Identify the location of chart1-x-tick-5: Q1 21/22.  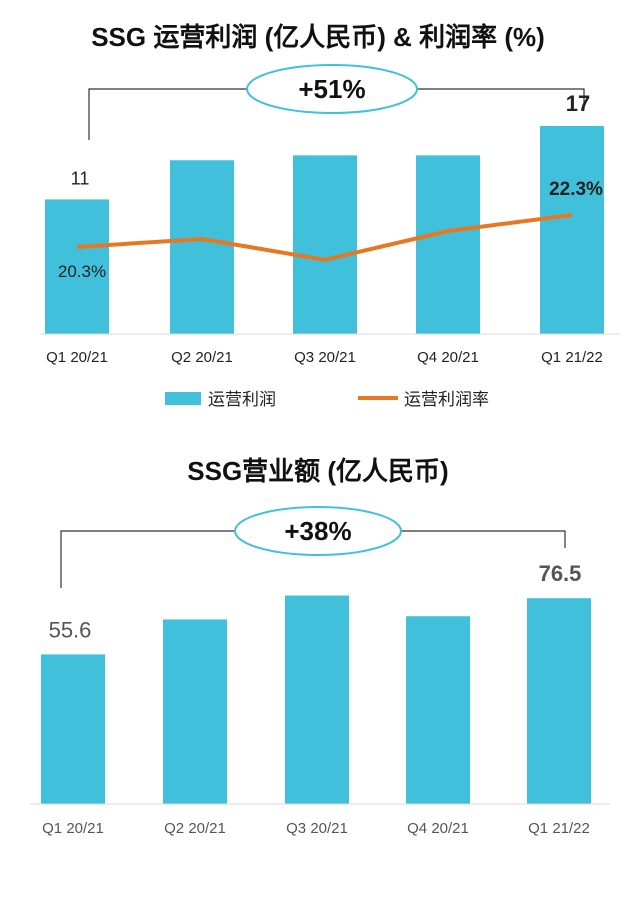
(572, 357).